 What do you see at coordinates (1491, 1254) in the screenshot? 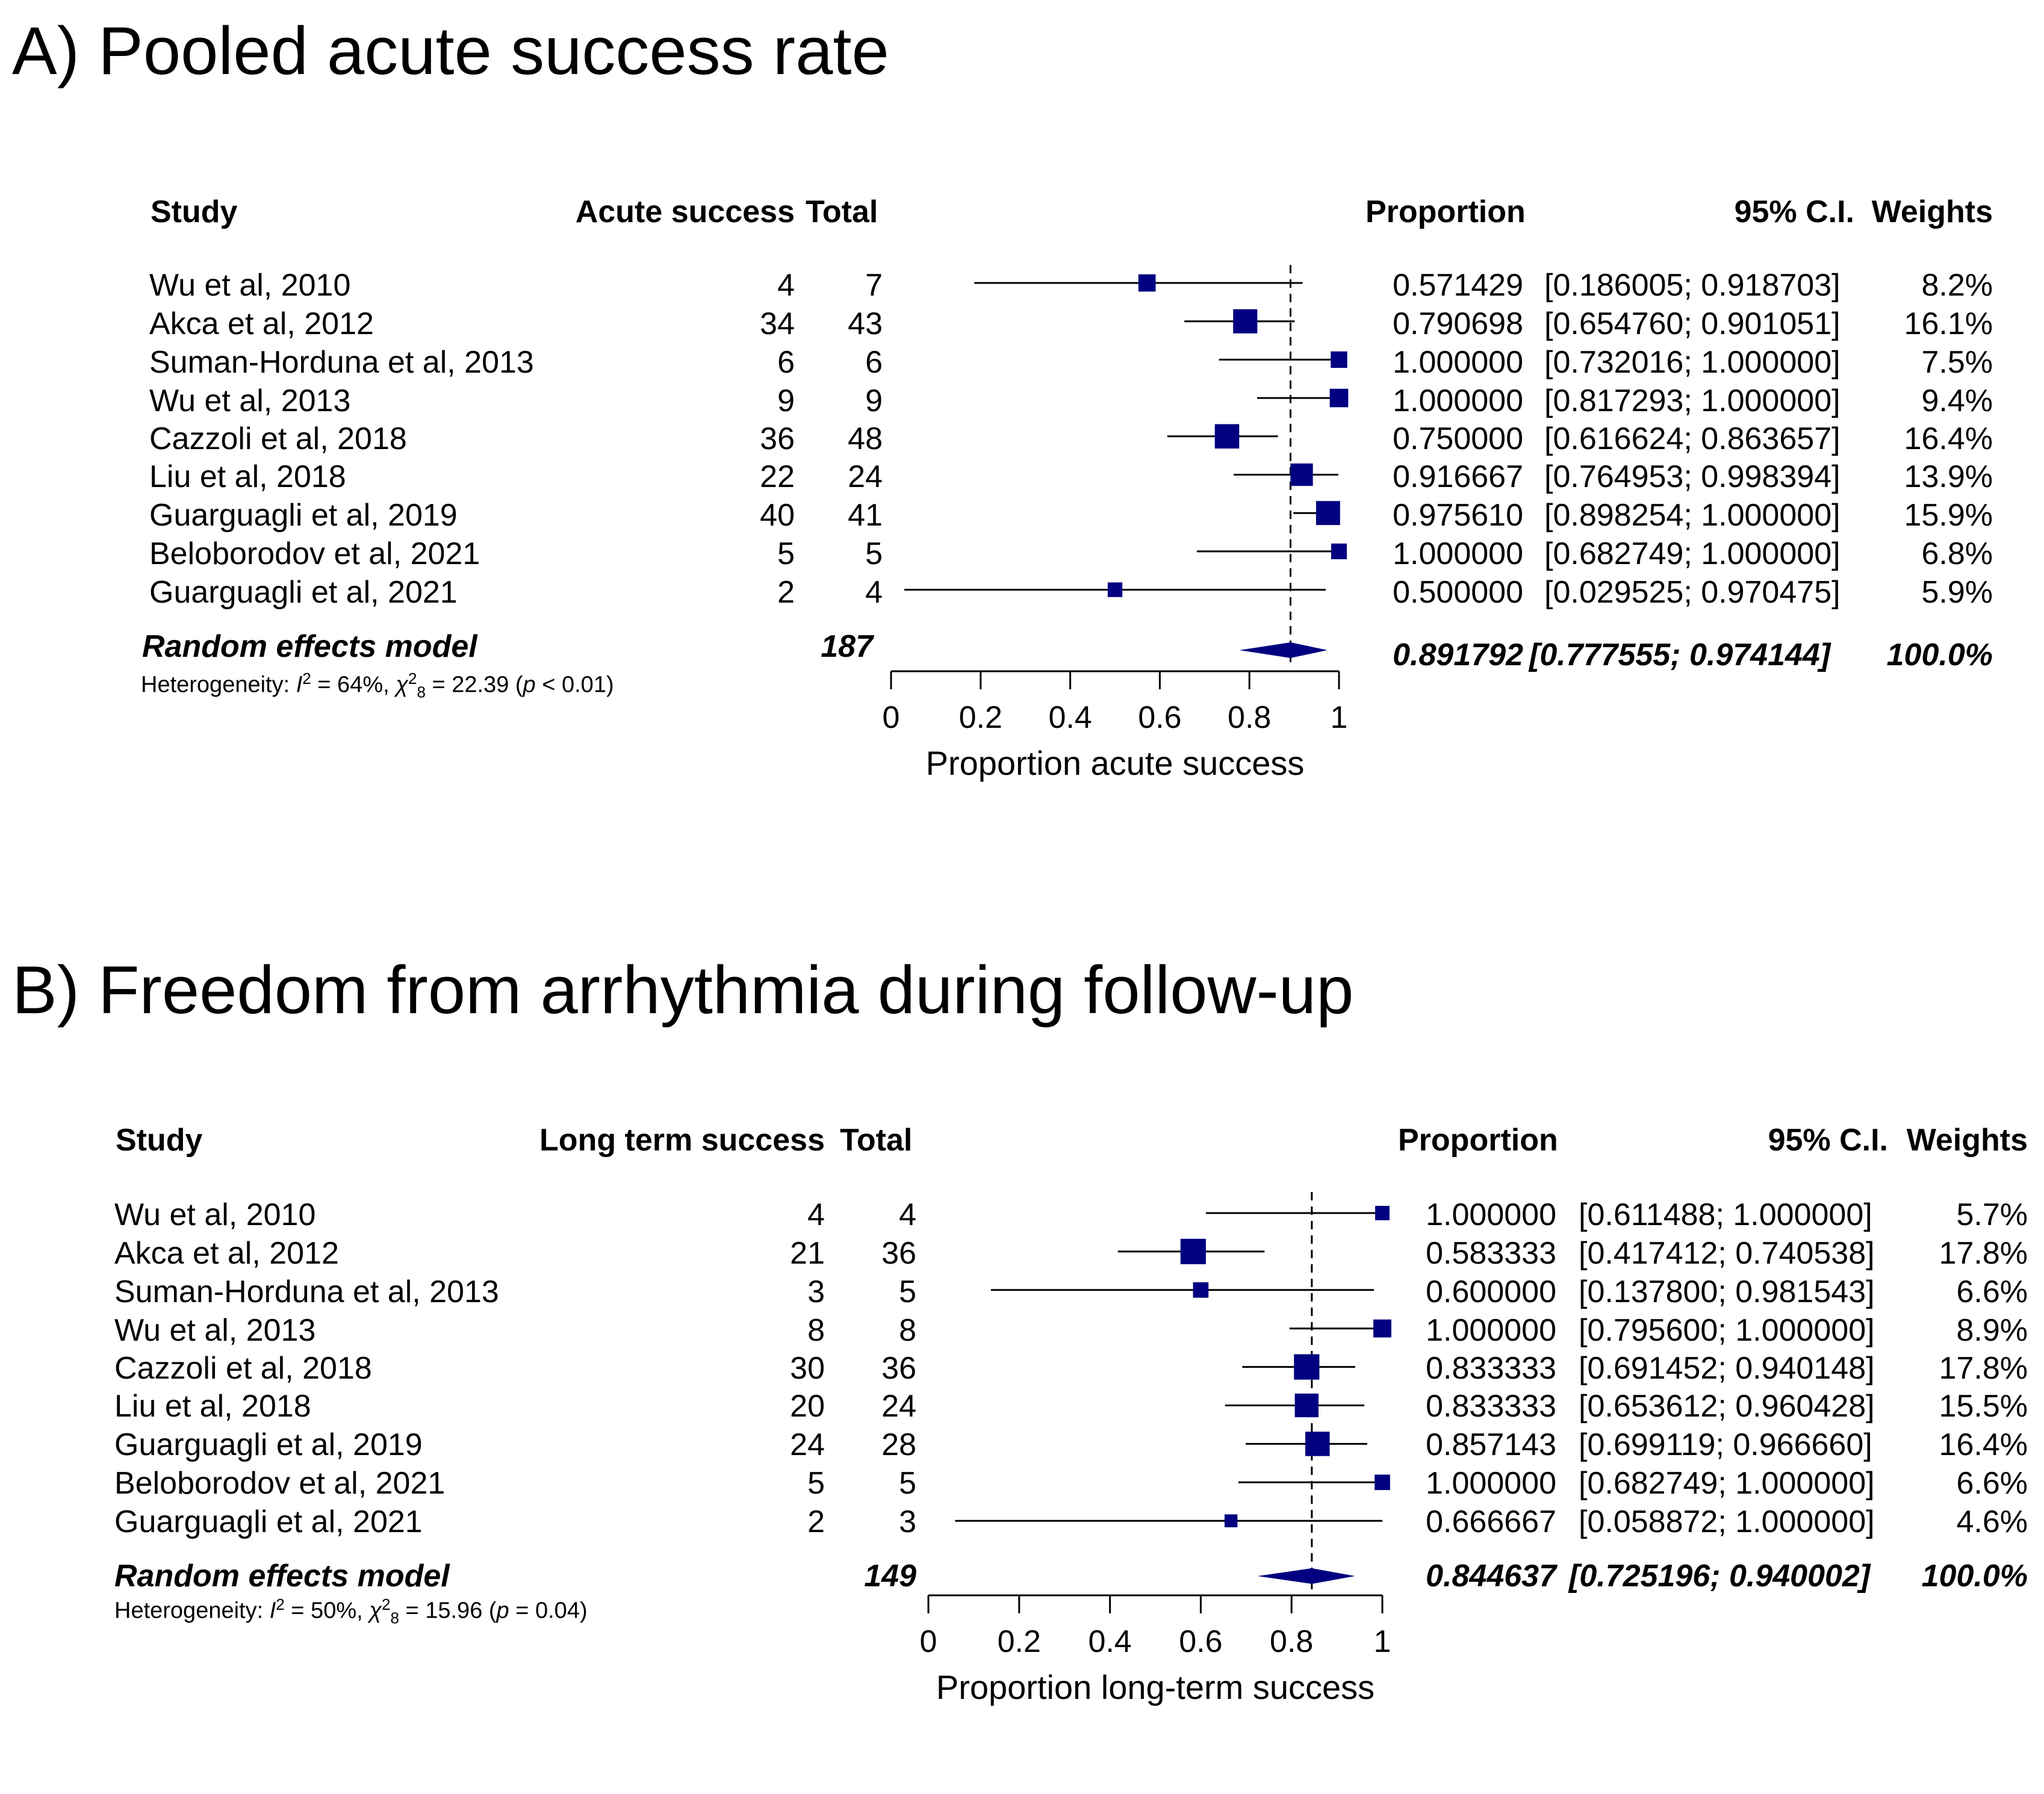
I see `proportion-value: 0.583333` at bounding box center [1491, 1254].